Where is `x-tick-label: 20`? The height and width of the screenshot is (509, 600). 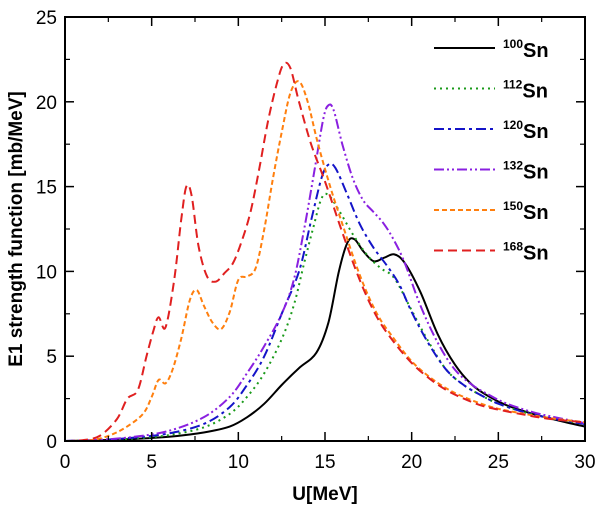
x-tick-label: 20 is located at coordinates (411, 462).